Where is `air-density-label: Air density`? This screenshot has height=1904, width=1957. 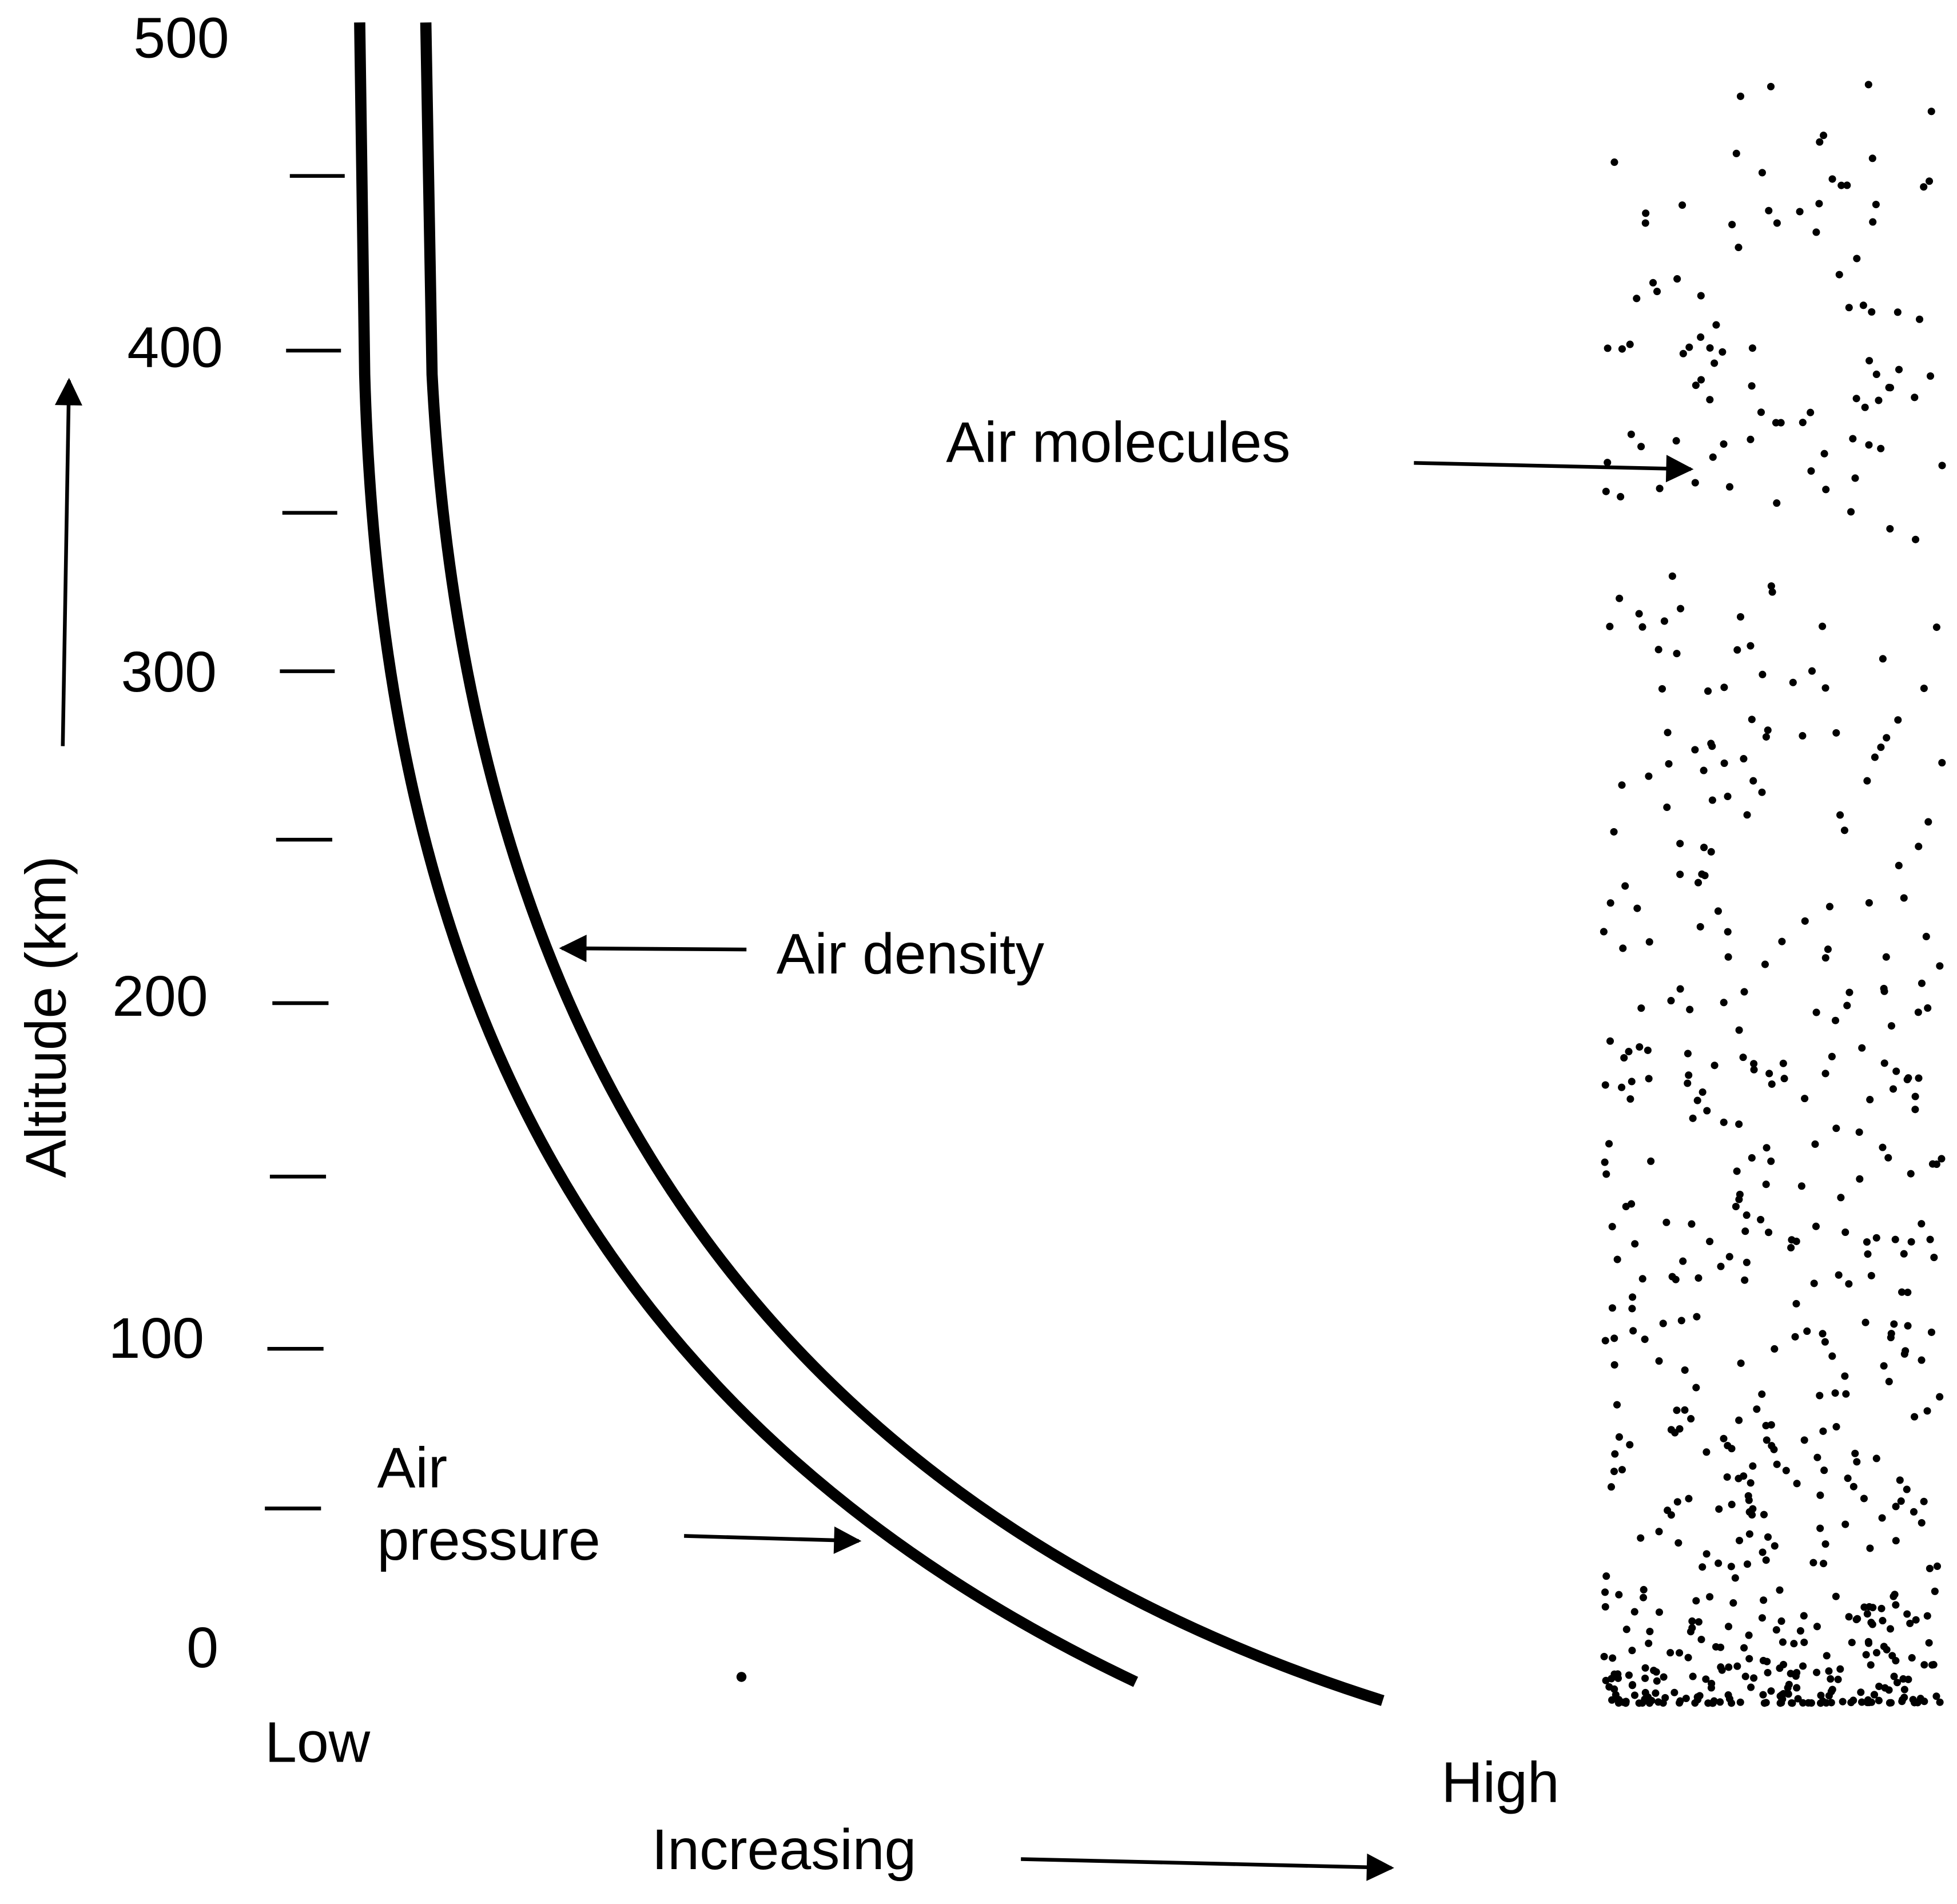
air-density-label: Air density is located at coordinates (910, 954).